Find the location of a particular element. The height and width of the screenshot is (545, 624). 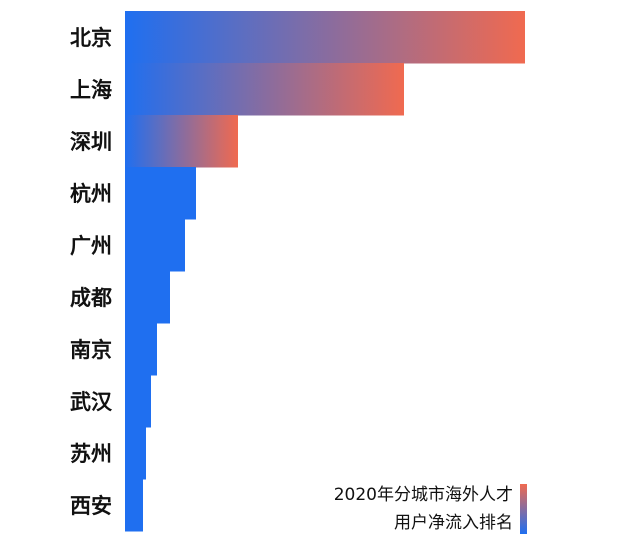

category-label: 西安 is located at coordinates (91, 506).